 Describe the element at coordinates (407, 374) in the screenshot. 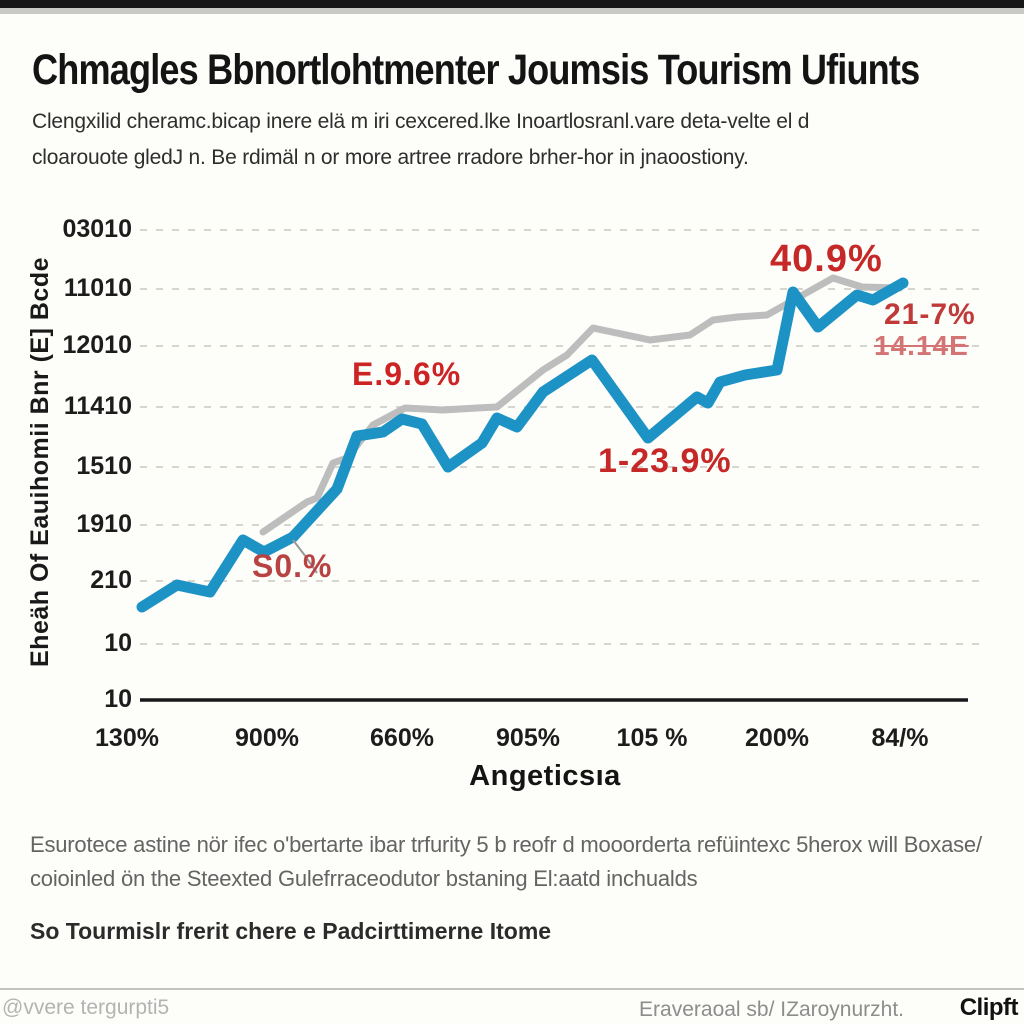

I see `annotation-label: E.9.6%` at that location.